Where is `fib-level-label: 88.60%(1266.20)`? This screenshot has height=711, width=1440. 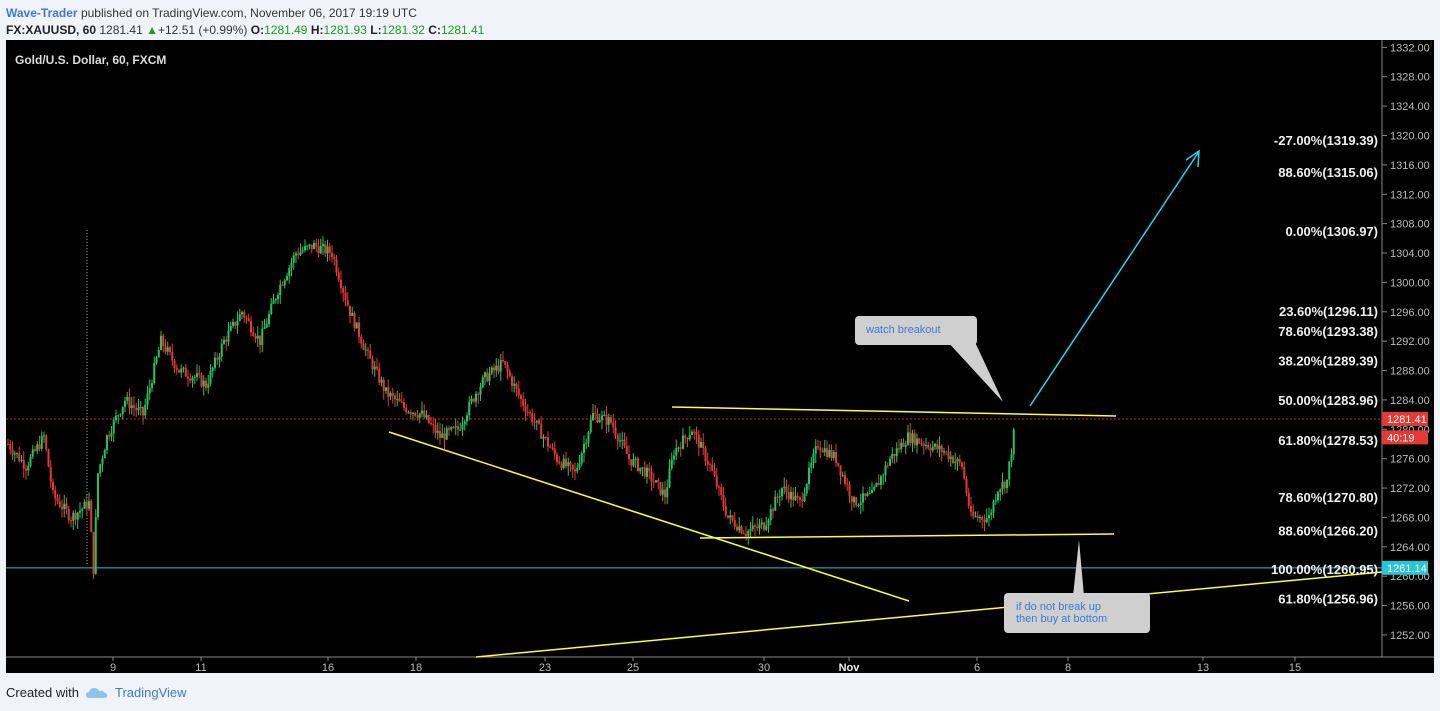 fib-level-label: 88.60%(1266.20) is located at coordinates (1328, 531).